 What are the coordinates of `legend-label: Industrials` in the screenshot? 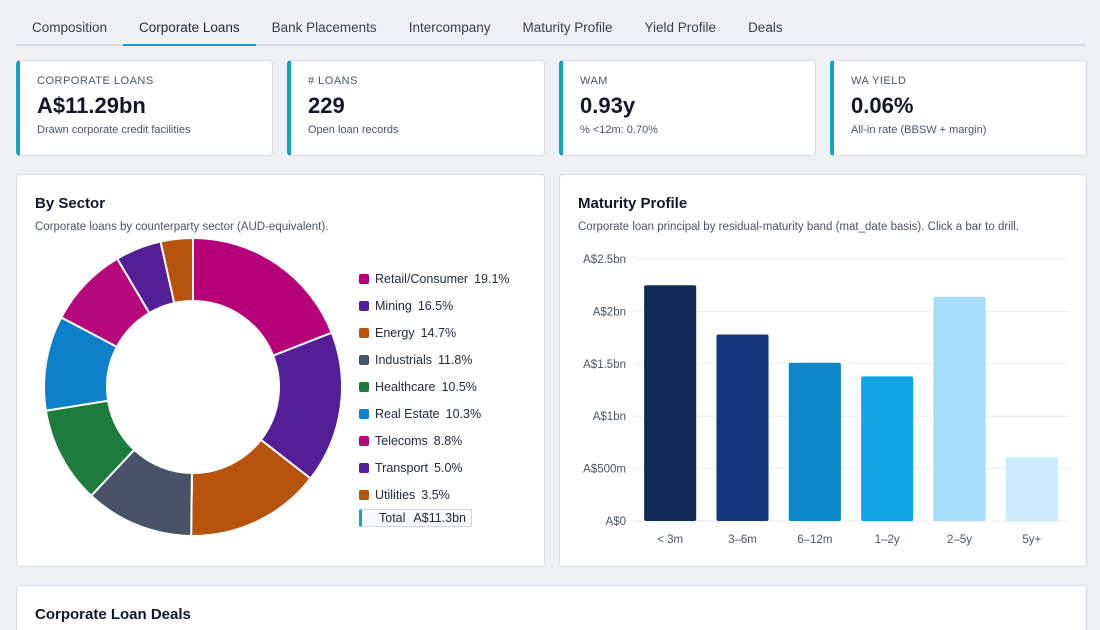 It's located at (403, 359).